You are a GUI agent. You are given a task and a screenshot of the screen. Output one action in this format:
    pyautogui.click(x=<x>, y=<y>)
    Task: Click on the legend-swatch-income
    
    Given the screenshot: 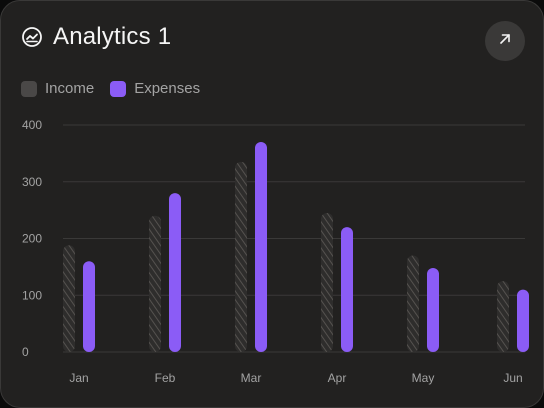 What is the action you would take?
    pyautogui.click(x=29, y=88)
    